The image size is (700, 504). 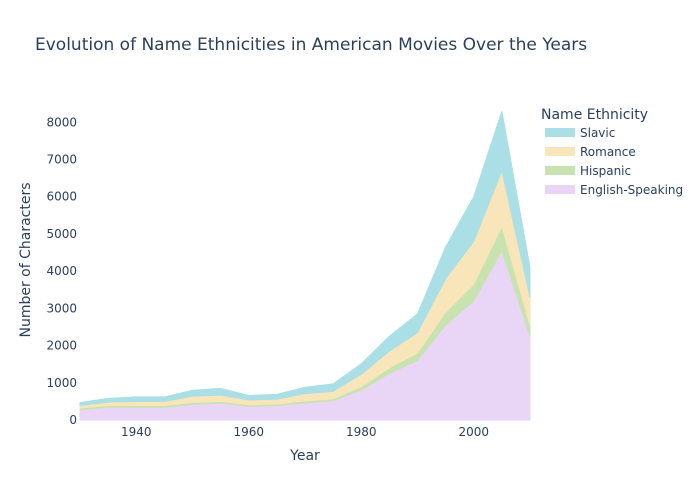 I want to click on x-axis-title: Year, so click(x=304, y=456).